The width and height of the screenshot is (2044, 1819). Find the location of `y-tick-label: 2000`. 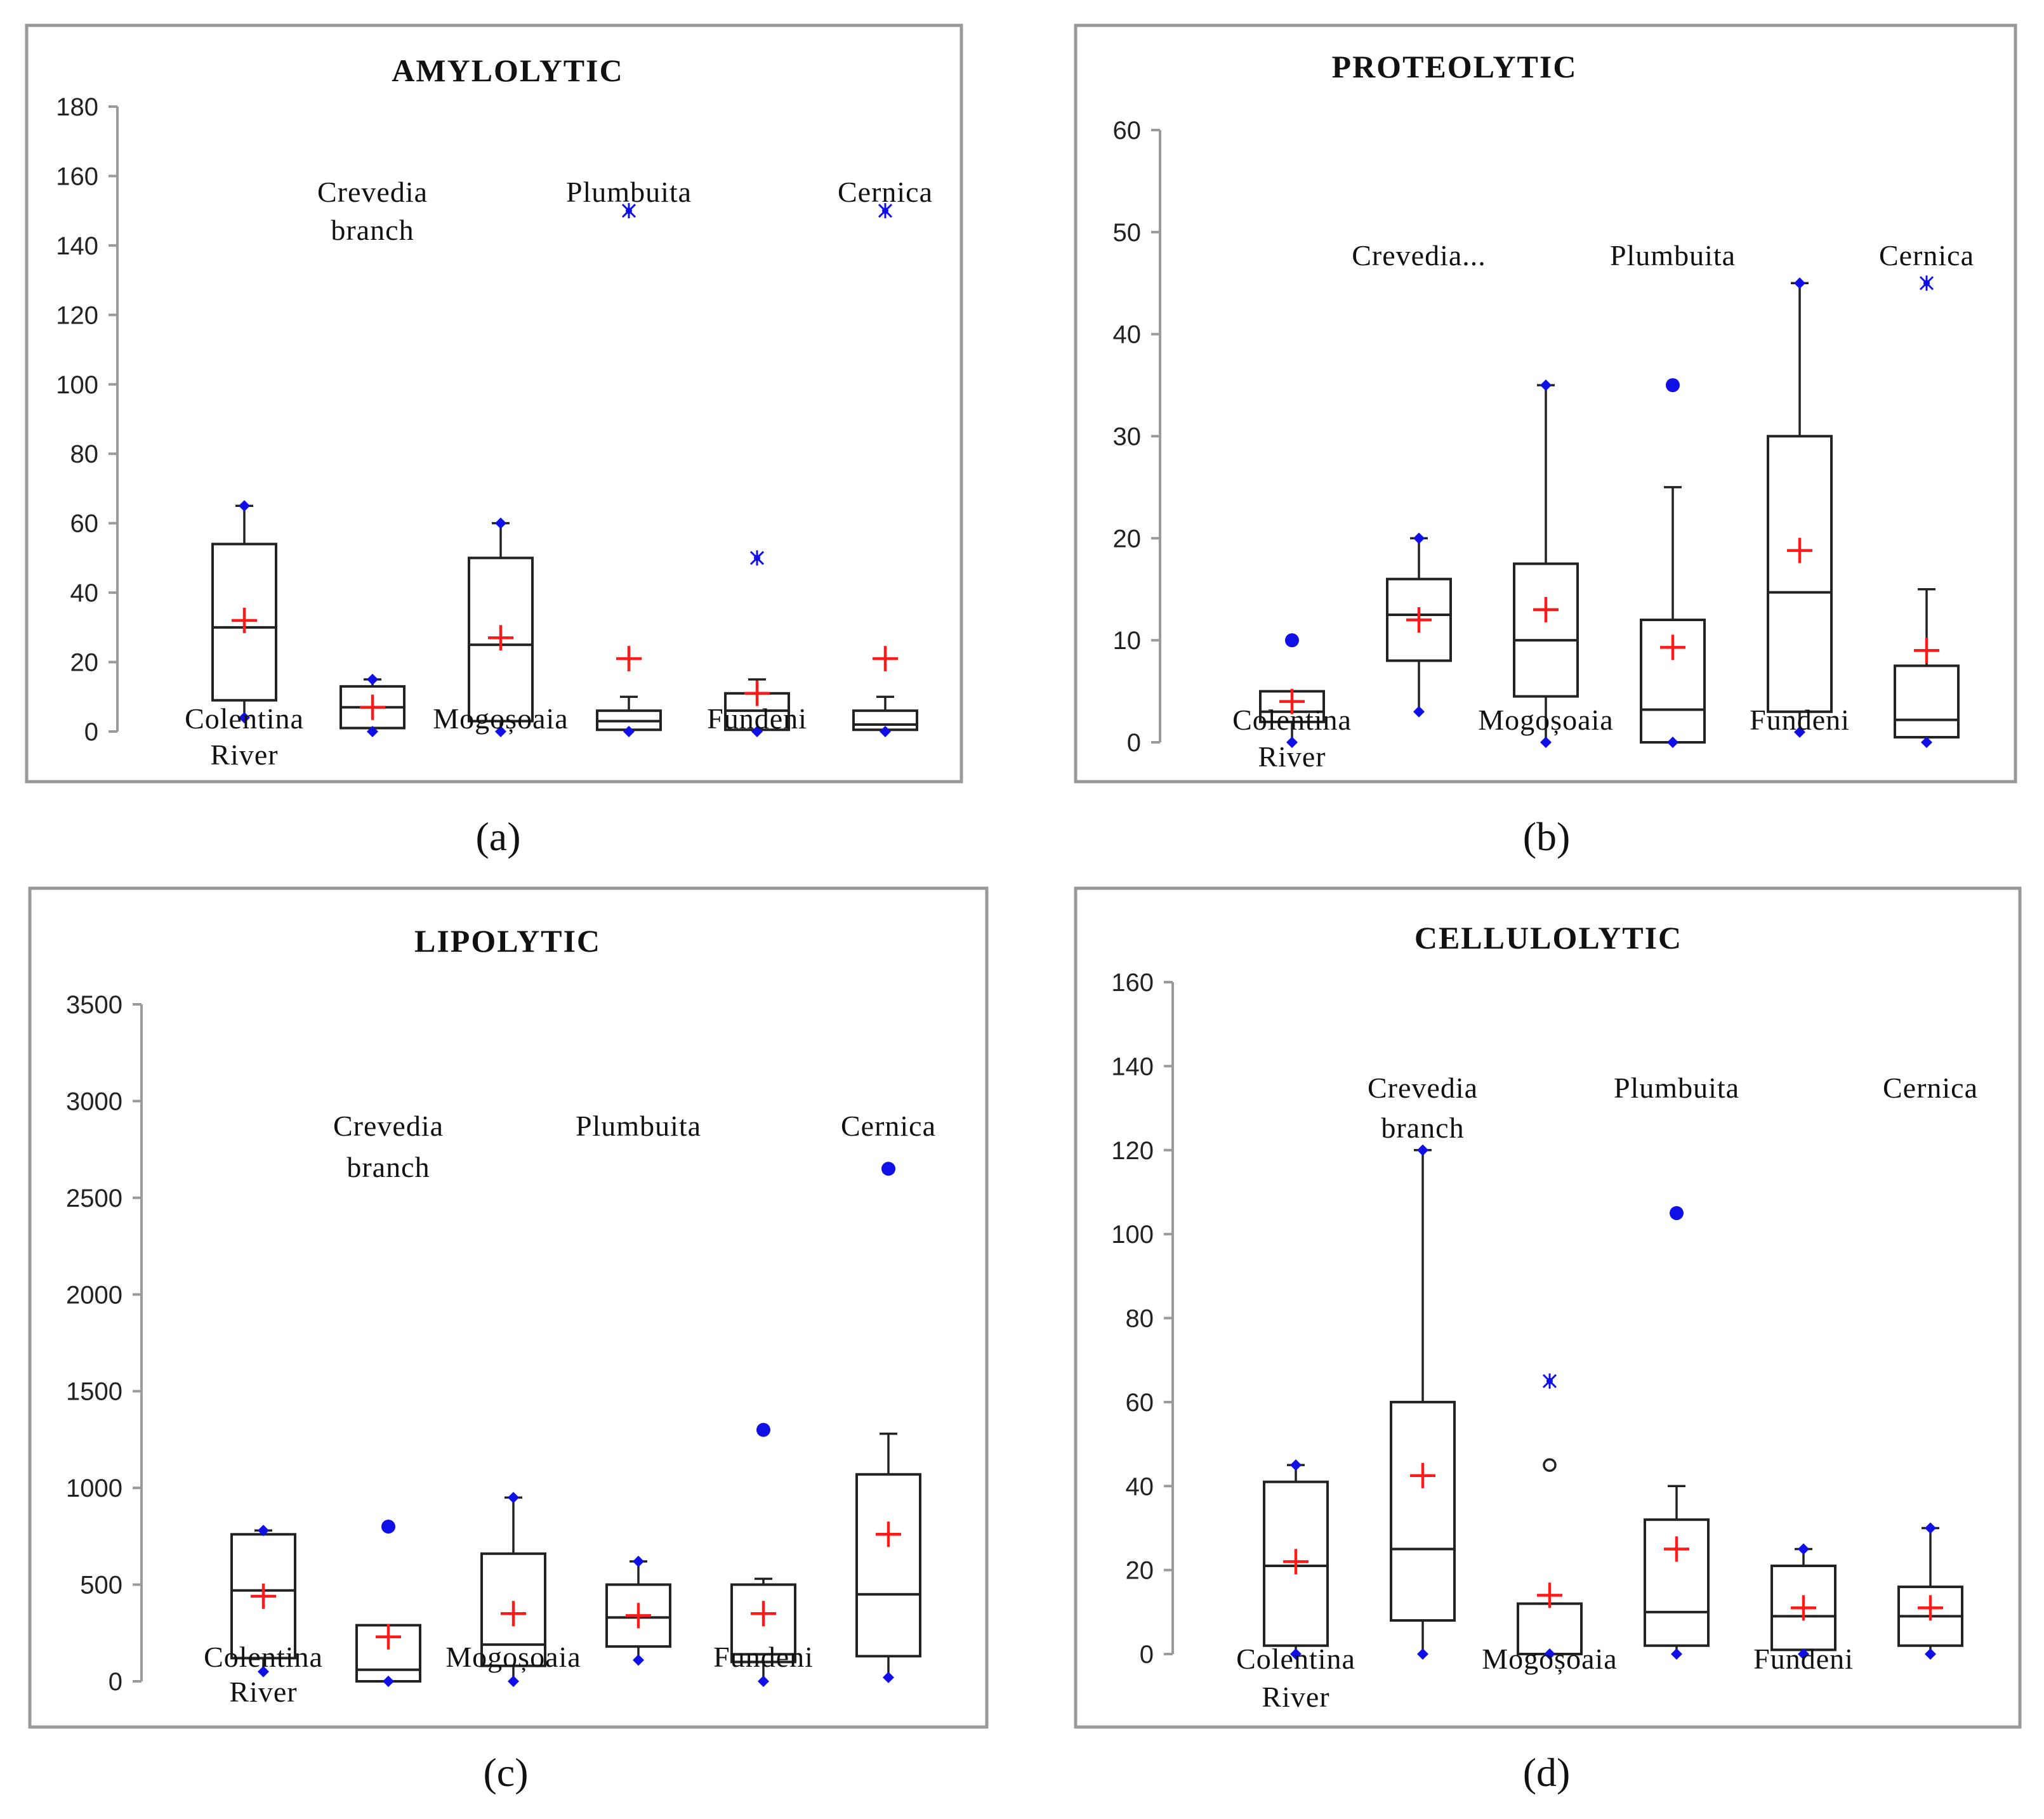

y-tick-label: 2000 is located at coordinates (94, 1295).